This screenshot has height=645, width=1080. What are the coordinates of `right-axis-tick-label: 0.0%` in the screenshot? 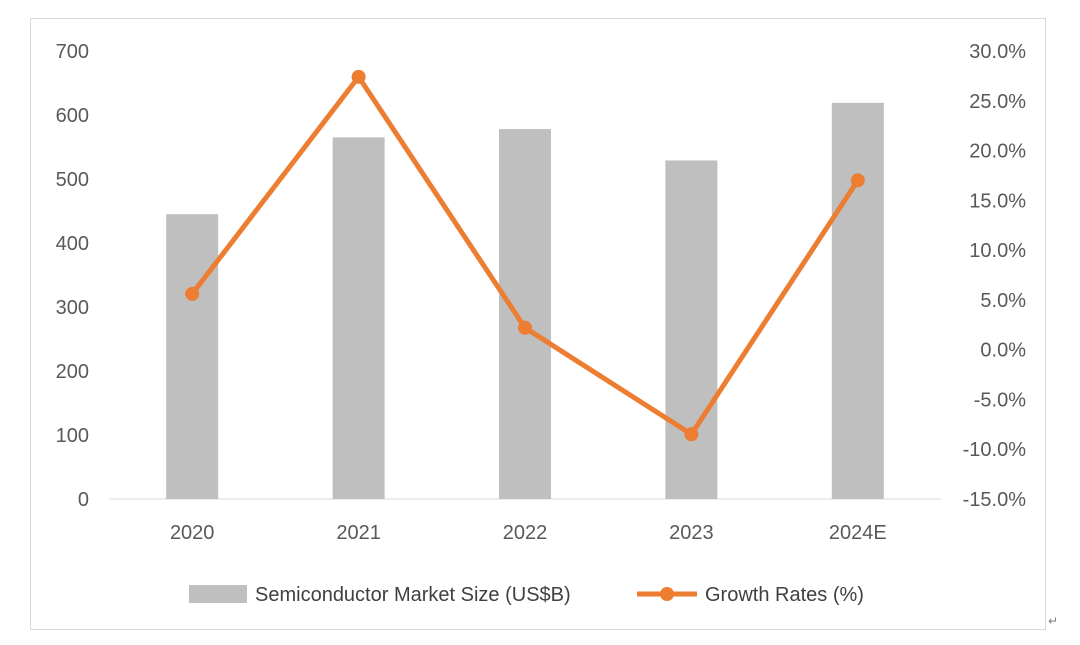 It's located at (1003, 351).